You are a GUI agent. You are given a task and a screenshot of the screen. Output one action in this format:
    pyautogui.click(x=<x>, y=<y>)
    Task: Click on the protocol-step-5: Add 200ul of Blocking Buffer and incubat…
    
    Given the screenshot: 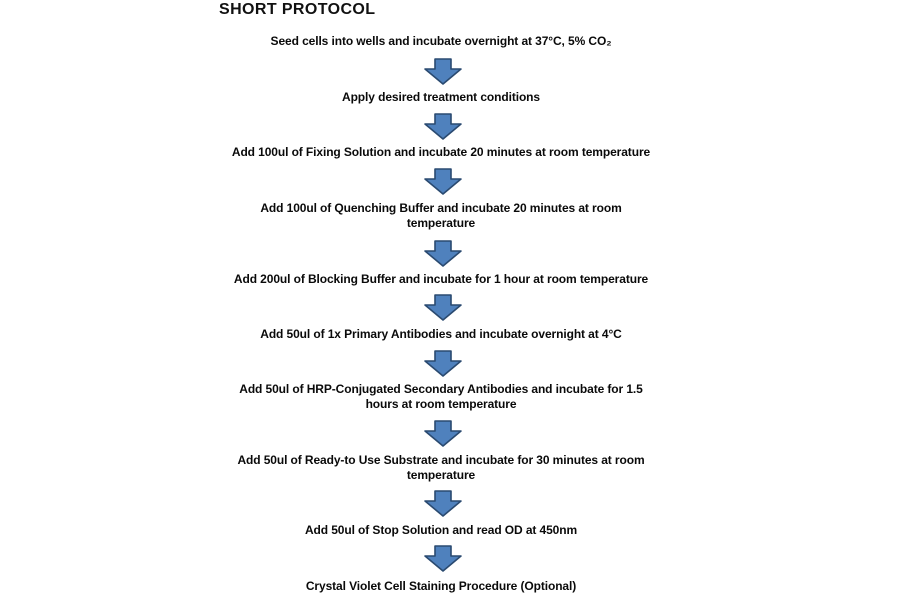 What is the action you would take?
    pyautogui.click(x=441, y=279)
    